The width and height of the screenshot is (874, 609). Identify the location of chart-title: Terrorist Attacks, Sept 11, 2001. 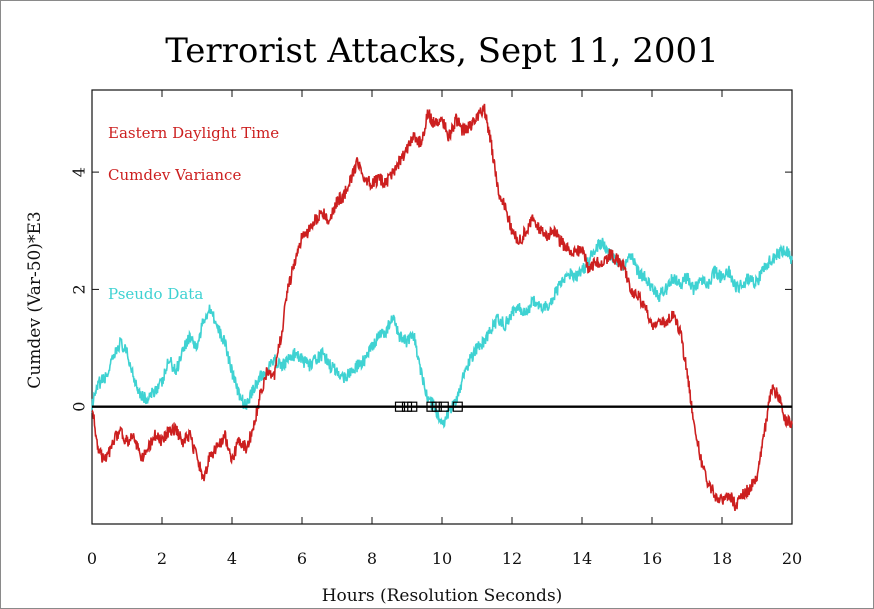
(442, 51).